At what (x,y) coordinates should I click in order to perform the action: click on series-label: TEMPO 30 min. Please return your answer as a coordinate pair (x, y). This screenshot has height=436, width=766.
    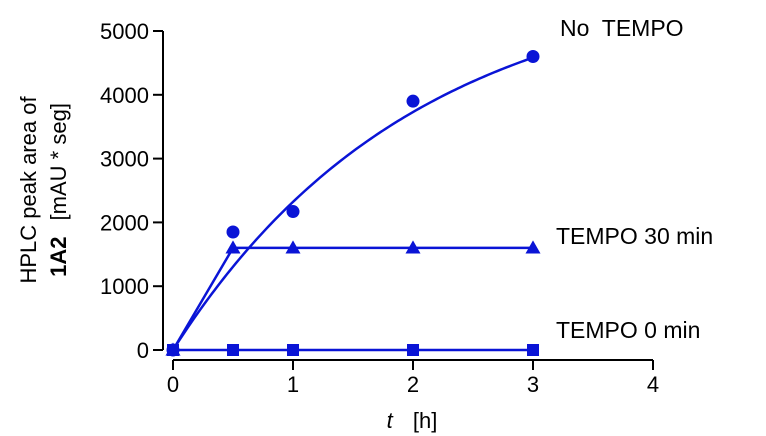
    Looking at the image, I should click on (634, 236).